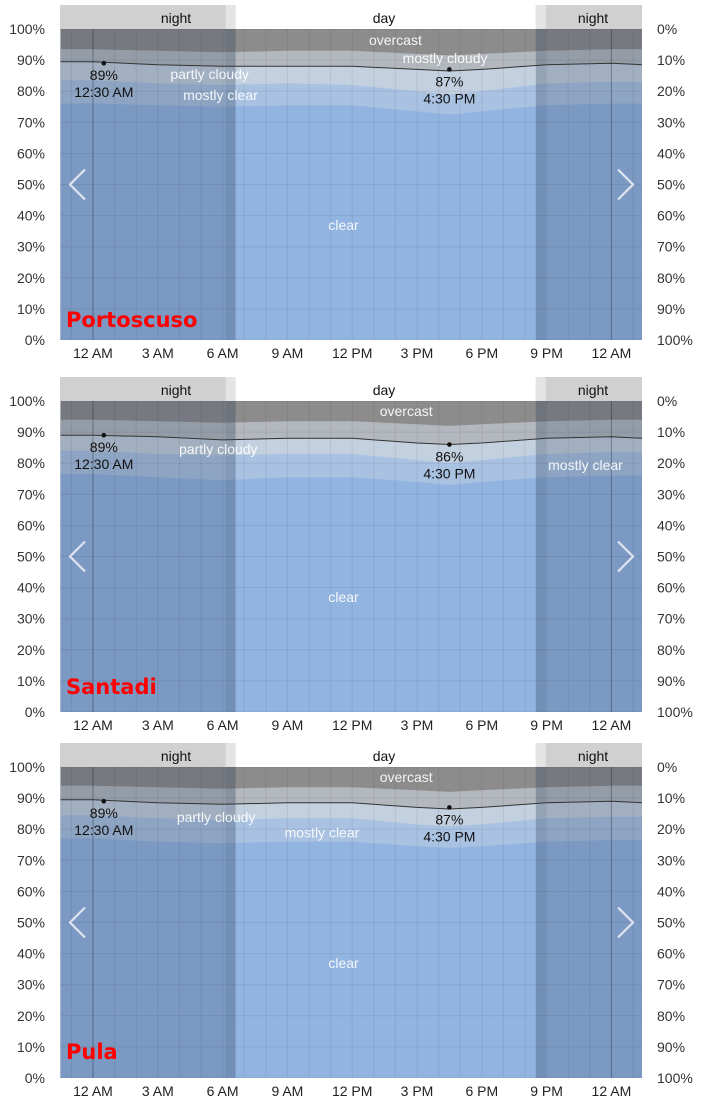 The height and width of the screenshot is (1111, 703). I want to click on x-tick: 12 PM, so click(352, 725).